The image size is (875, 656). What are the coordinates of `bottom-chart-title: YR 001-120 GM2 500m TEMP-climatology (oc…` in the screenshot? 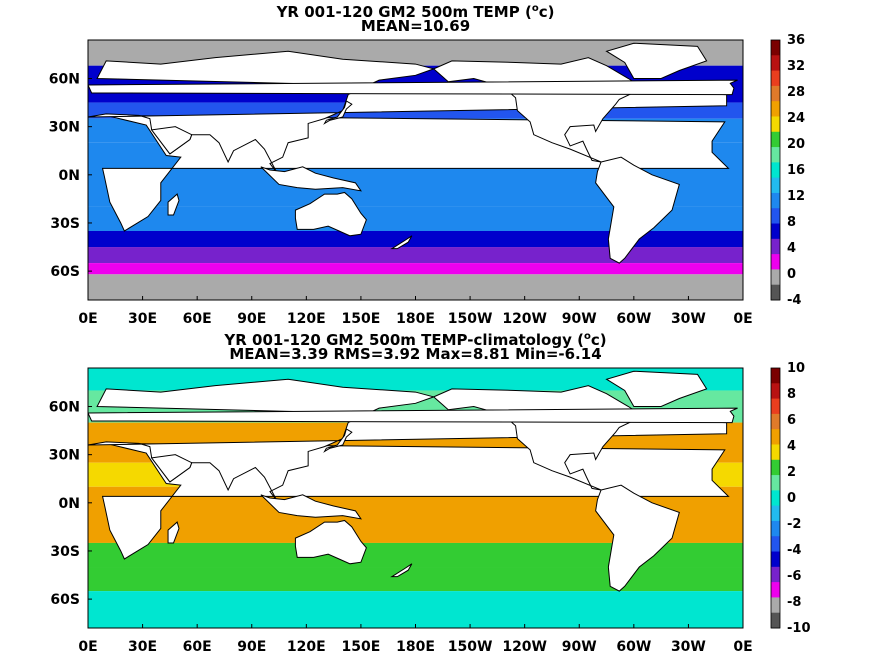 It's located at (415, 338).